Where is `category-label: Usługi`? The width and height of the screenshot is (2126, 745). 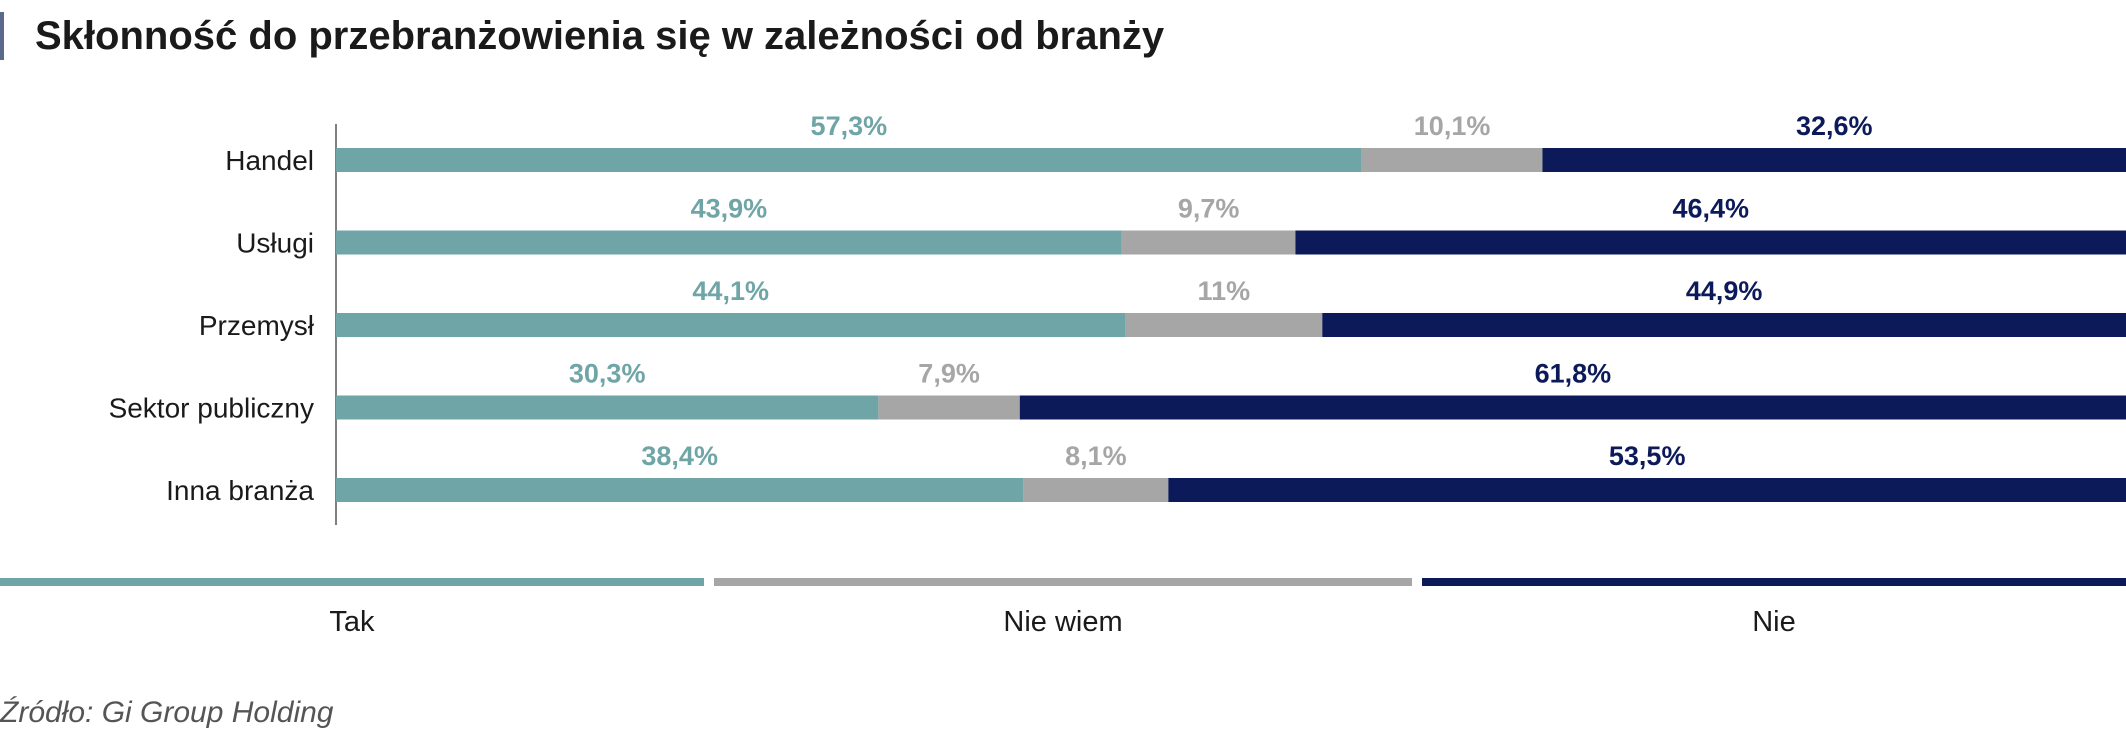 category-label: Usługi is located at coordinates (275, 243).